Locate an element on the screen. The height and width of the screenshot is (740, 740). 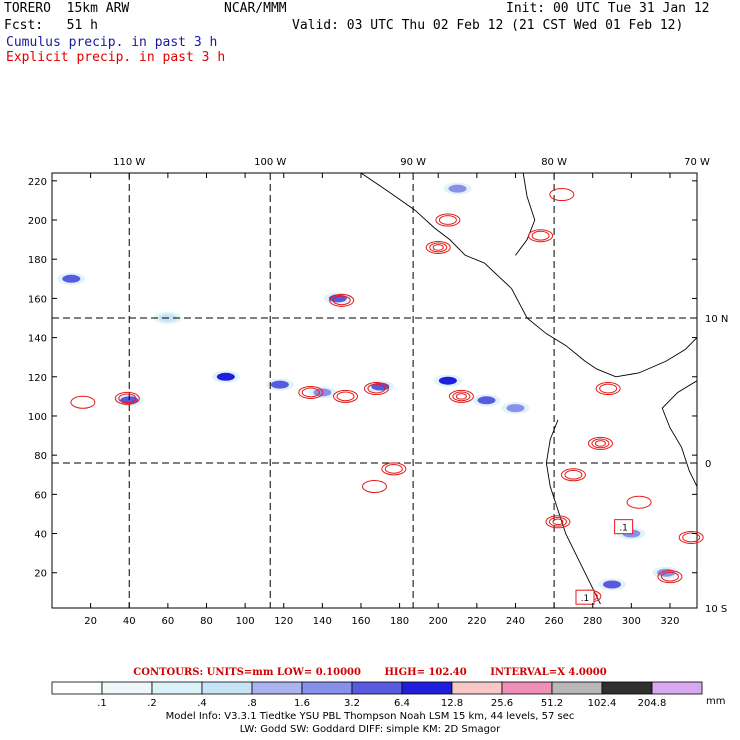
colorbar-label-3: .8 is located at coordinates (252, 703).